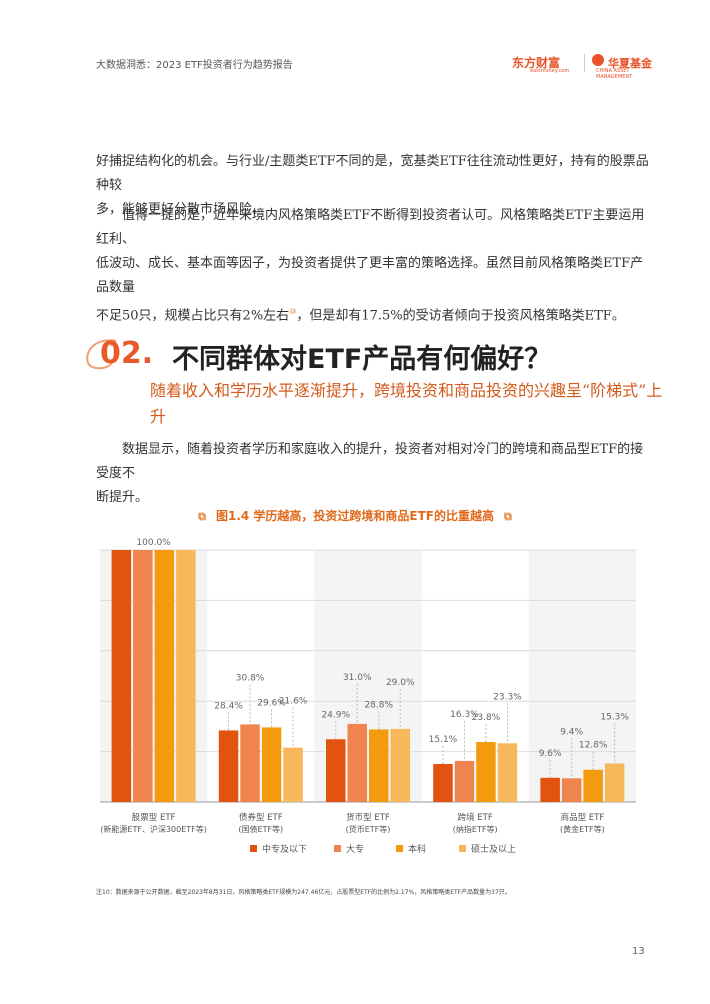  What do you see at coordinates (400, 683) in the screenshot?
I see `data-label: 29.0%` at bounding box center [400, 683].